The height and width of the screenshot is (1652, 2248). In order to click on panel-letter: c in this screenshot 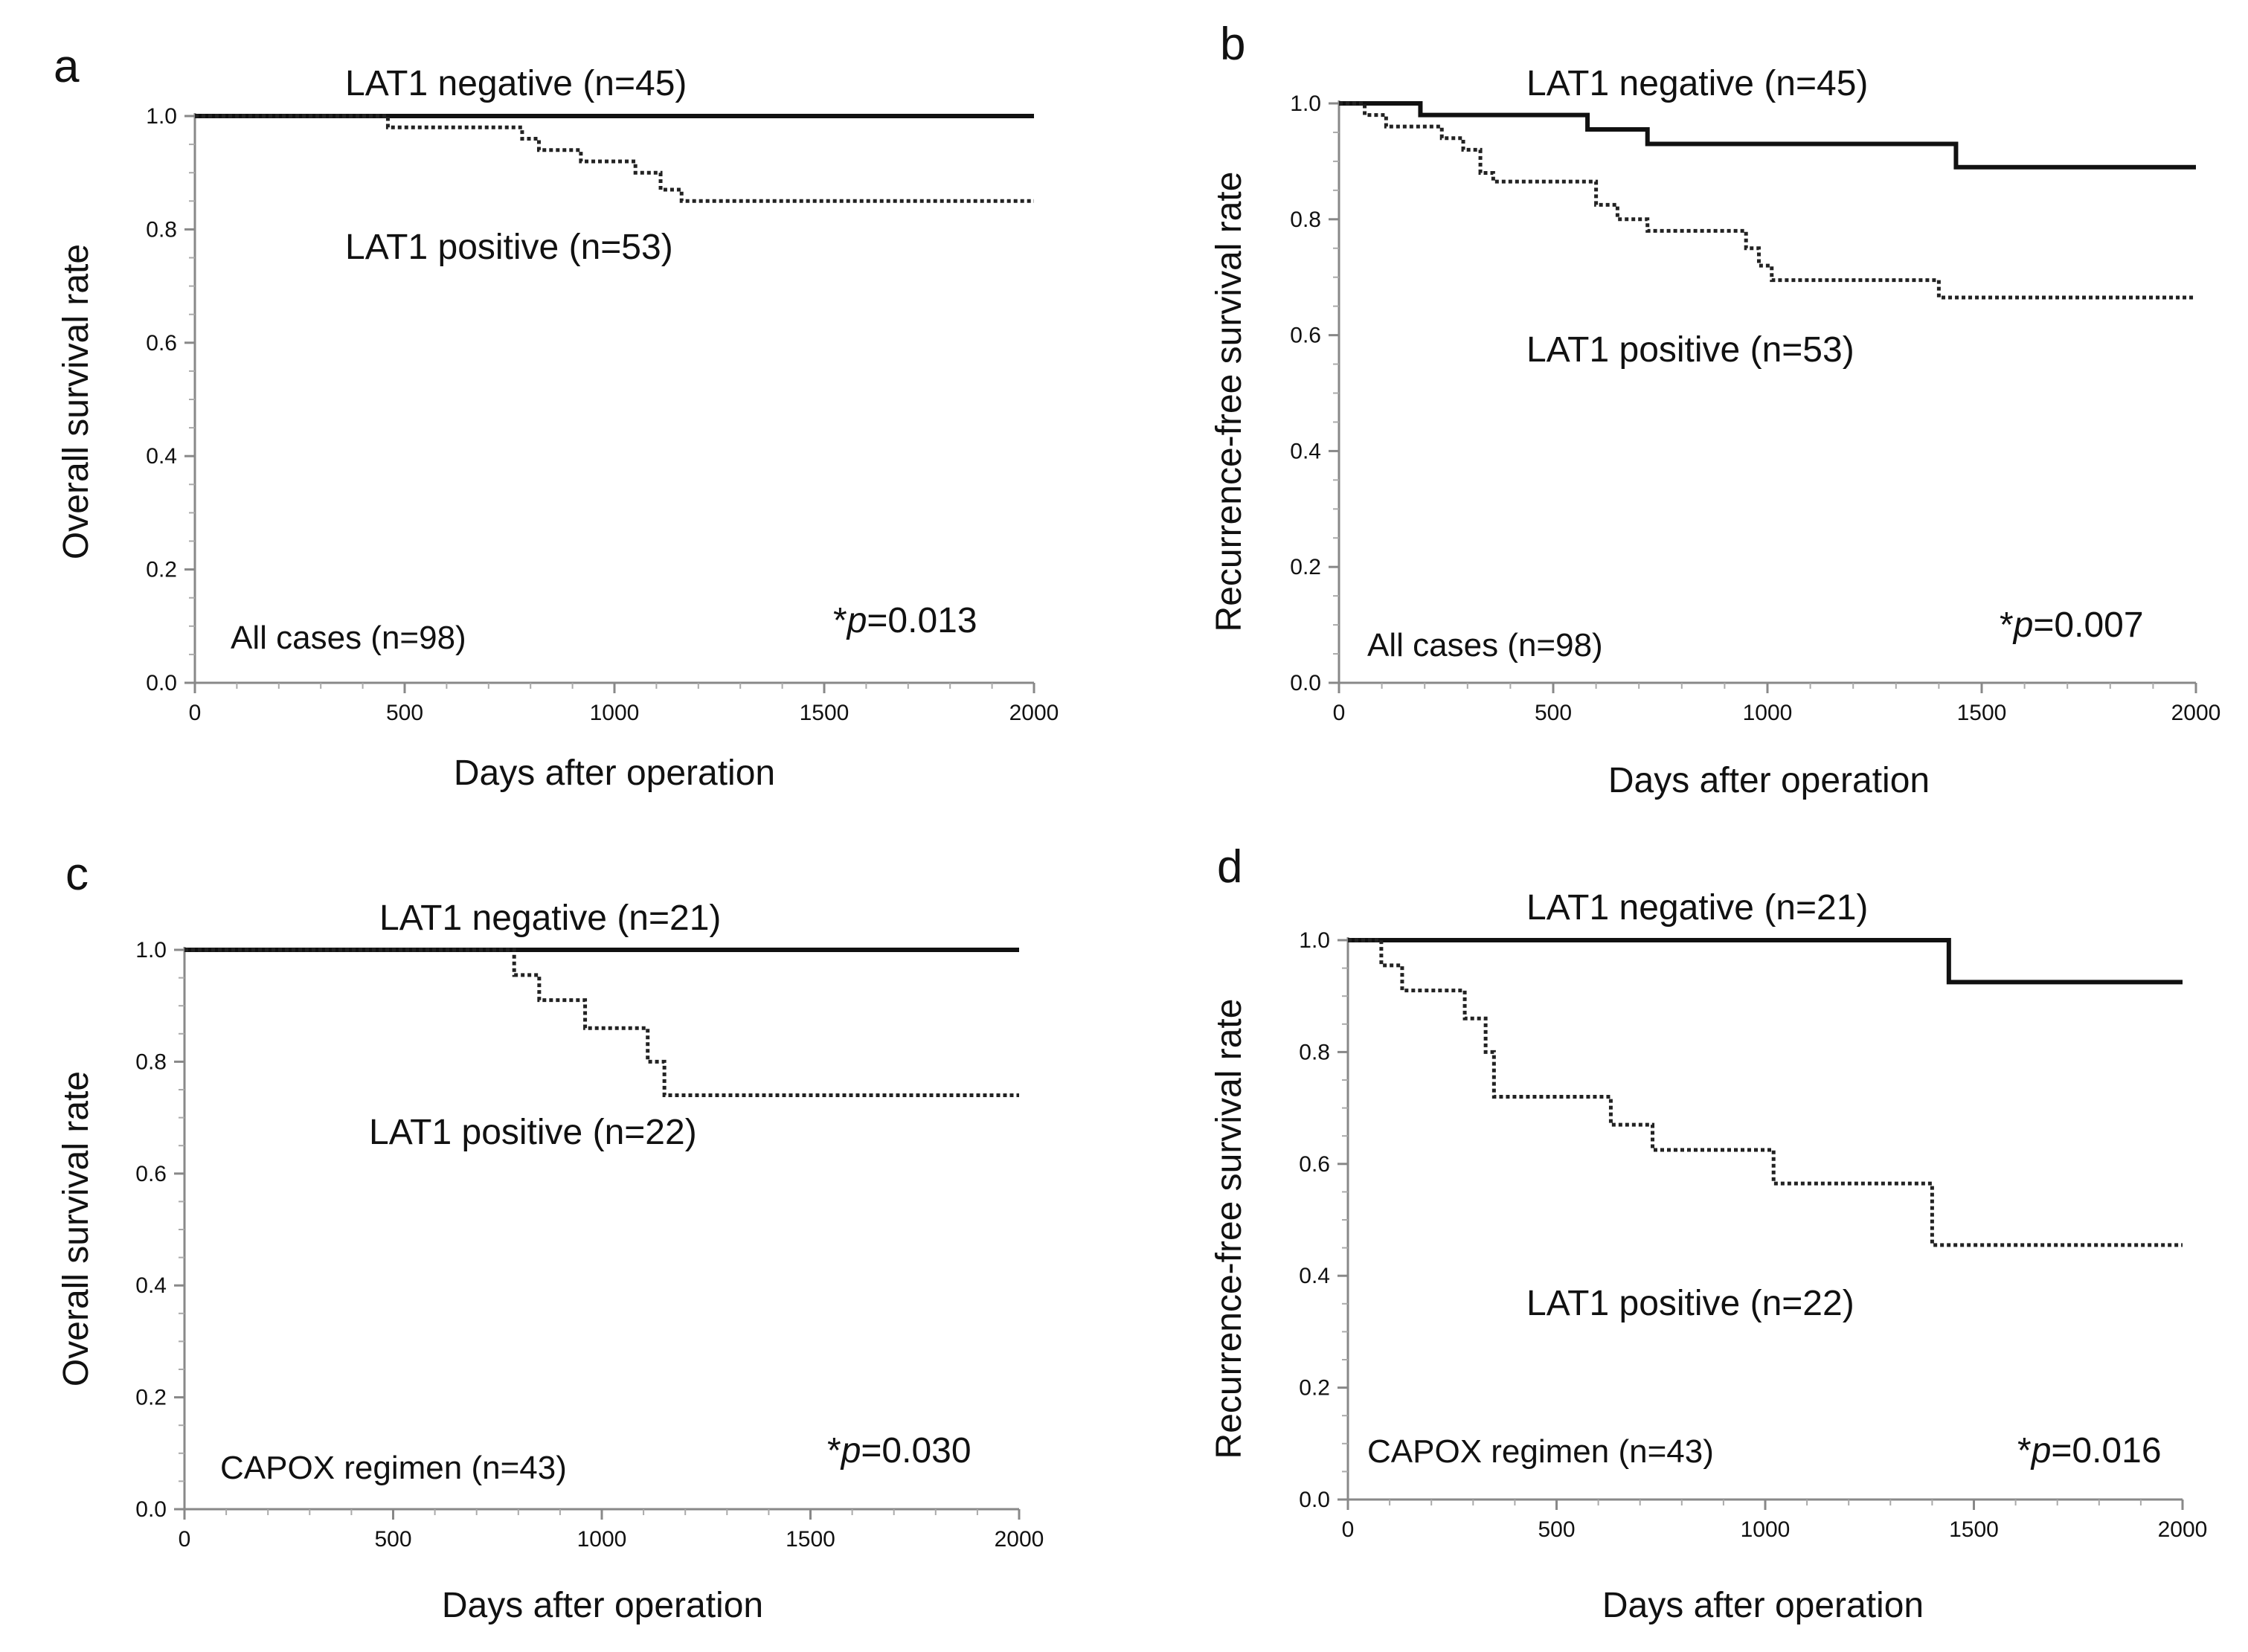, I will do `click(77, 875)`.